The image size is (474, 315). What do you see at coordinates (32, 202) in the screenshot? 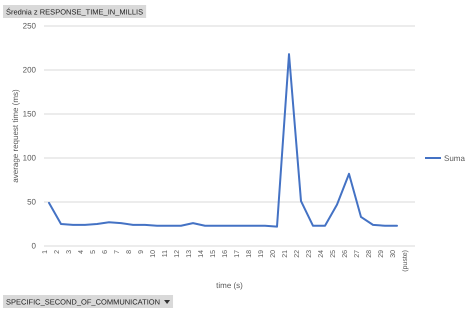
I see `y-tick-label: 50` at bounding box center [32, 202].